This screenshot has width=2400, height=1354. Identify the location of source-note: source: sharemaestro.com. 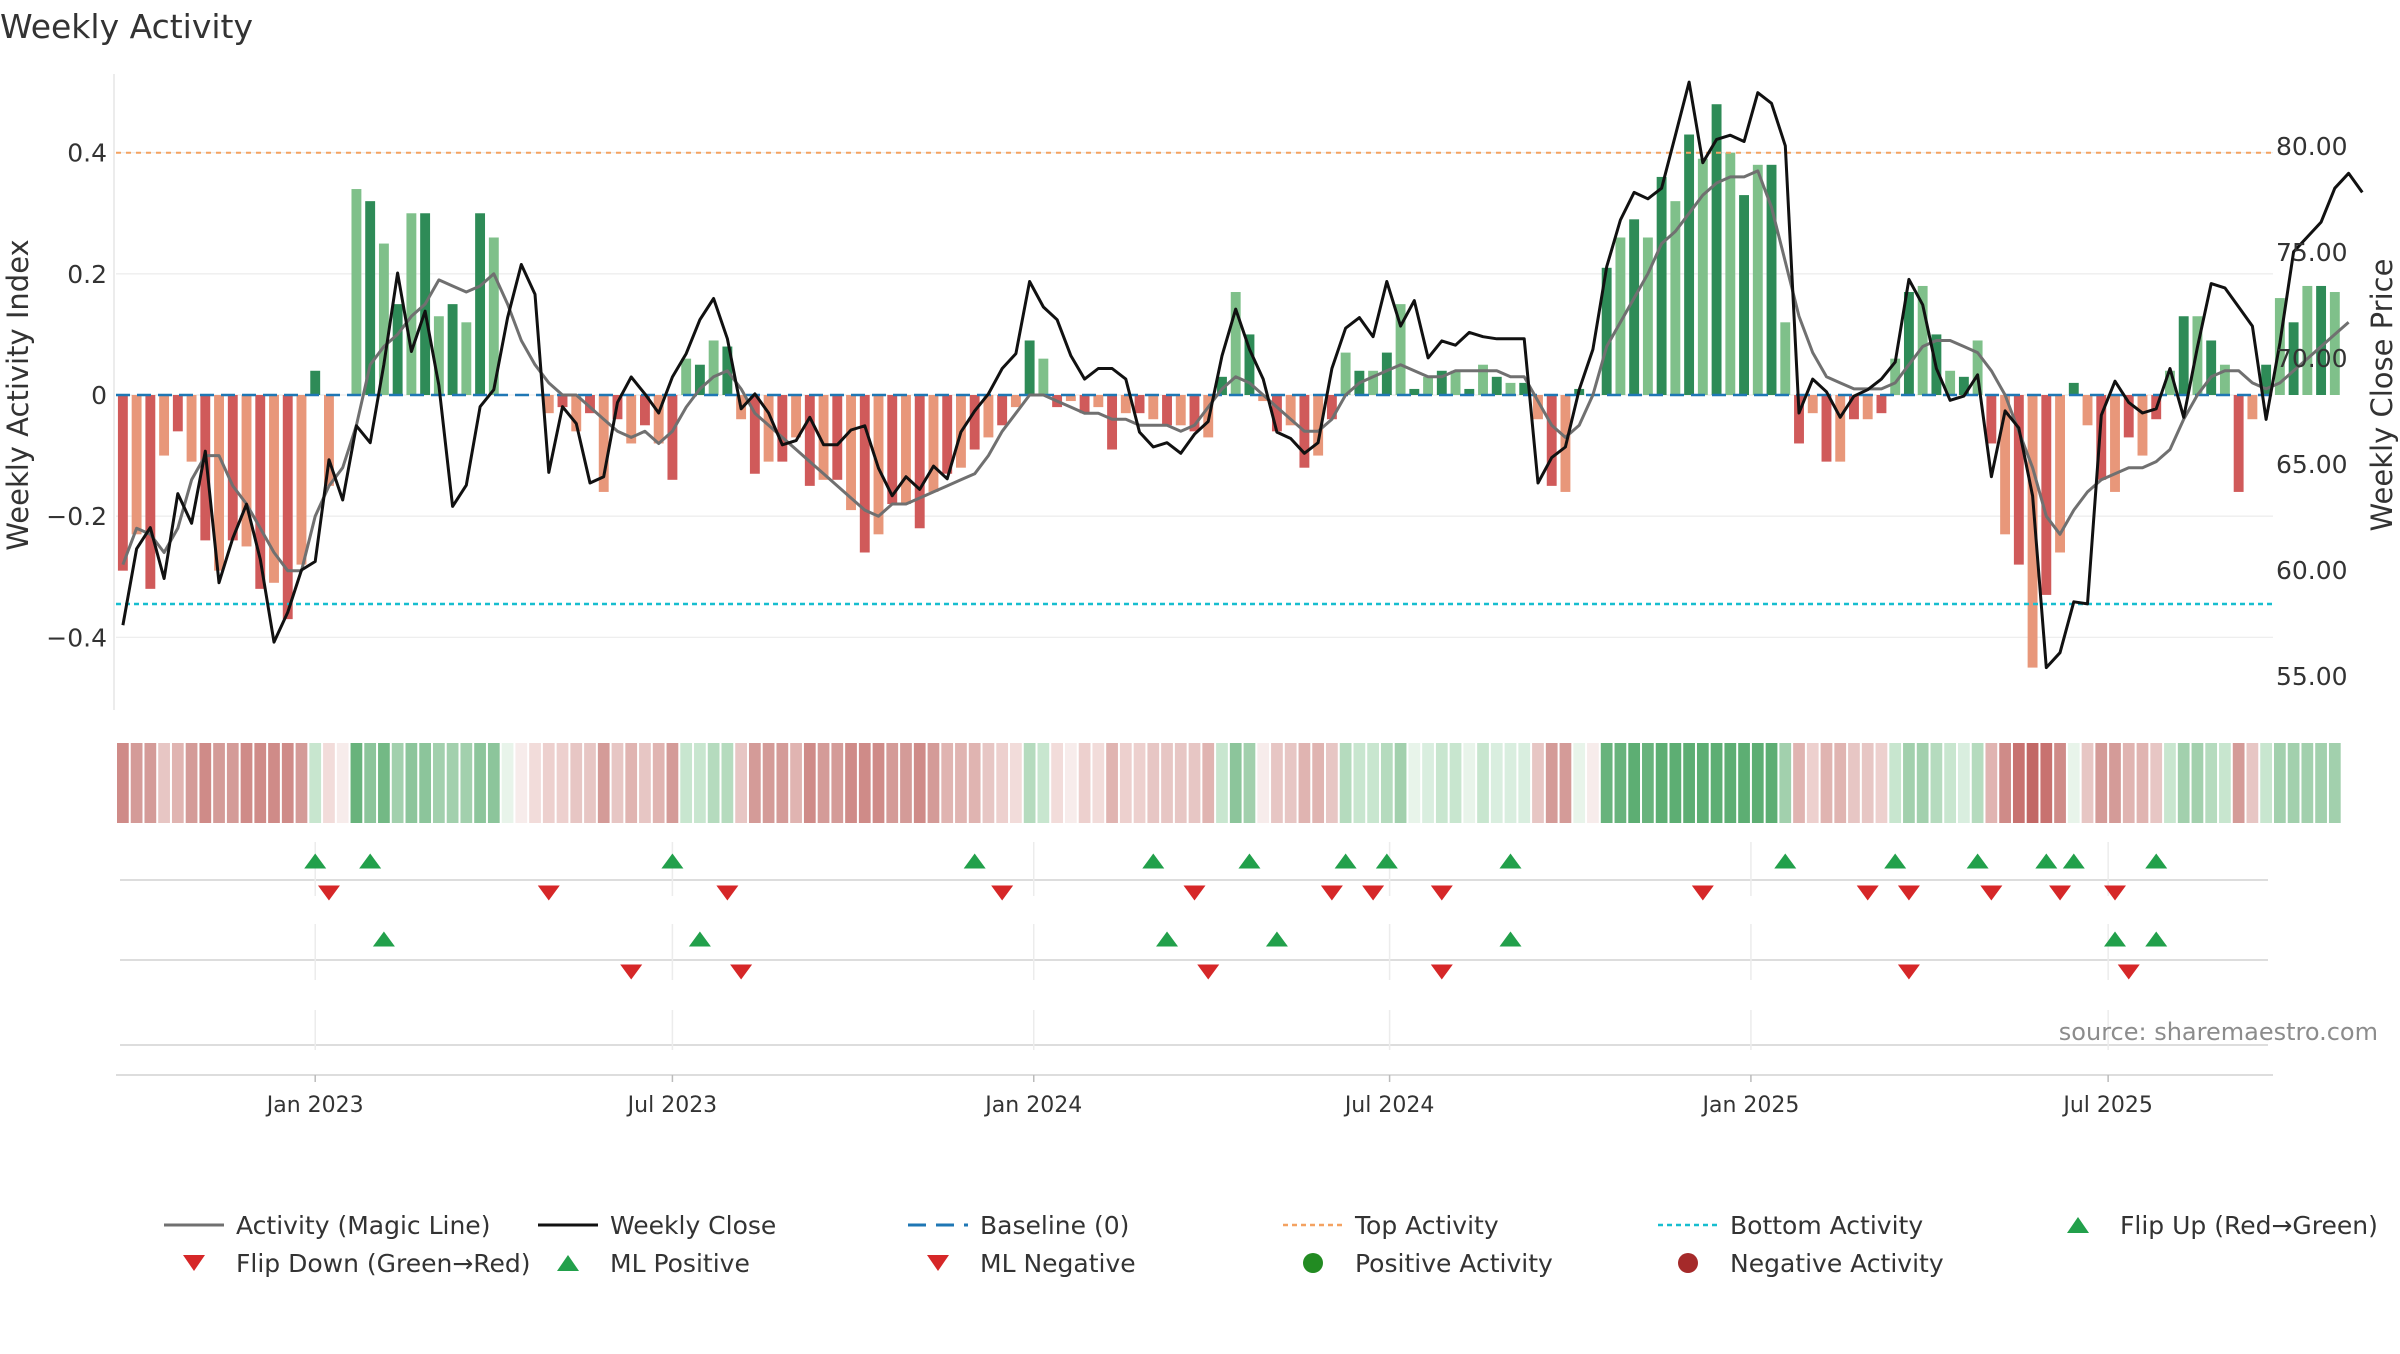
(2218, 1032).